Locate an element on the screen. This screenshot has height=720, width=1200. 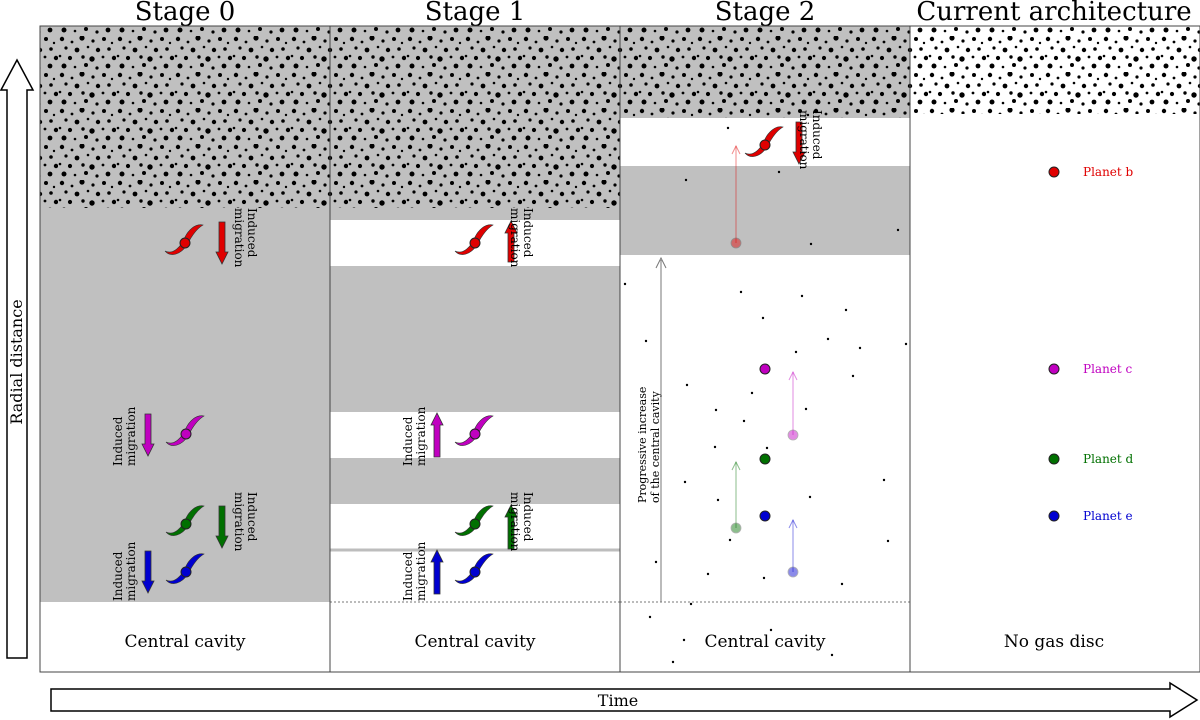
stage1-label-b-line2: migration is located at coordinates (515, 238).